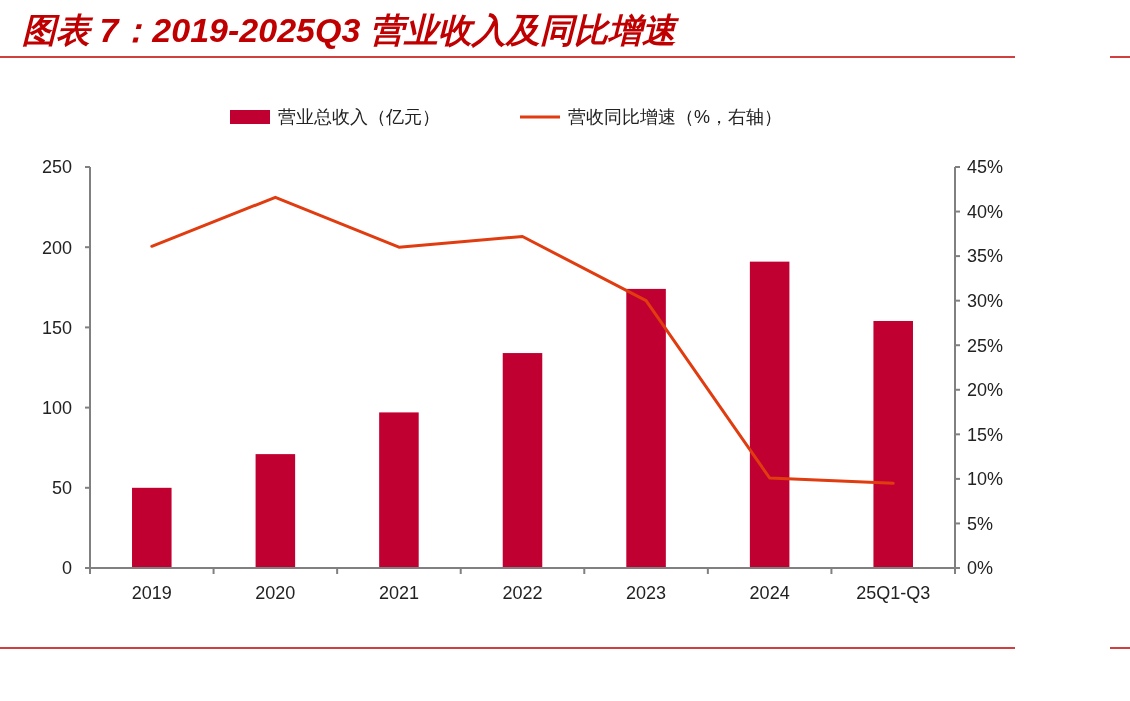 The image size is (1130, 701). I want to click on y2-tick-label: 45%, so click(985, 167).